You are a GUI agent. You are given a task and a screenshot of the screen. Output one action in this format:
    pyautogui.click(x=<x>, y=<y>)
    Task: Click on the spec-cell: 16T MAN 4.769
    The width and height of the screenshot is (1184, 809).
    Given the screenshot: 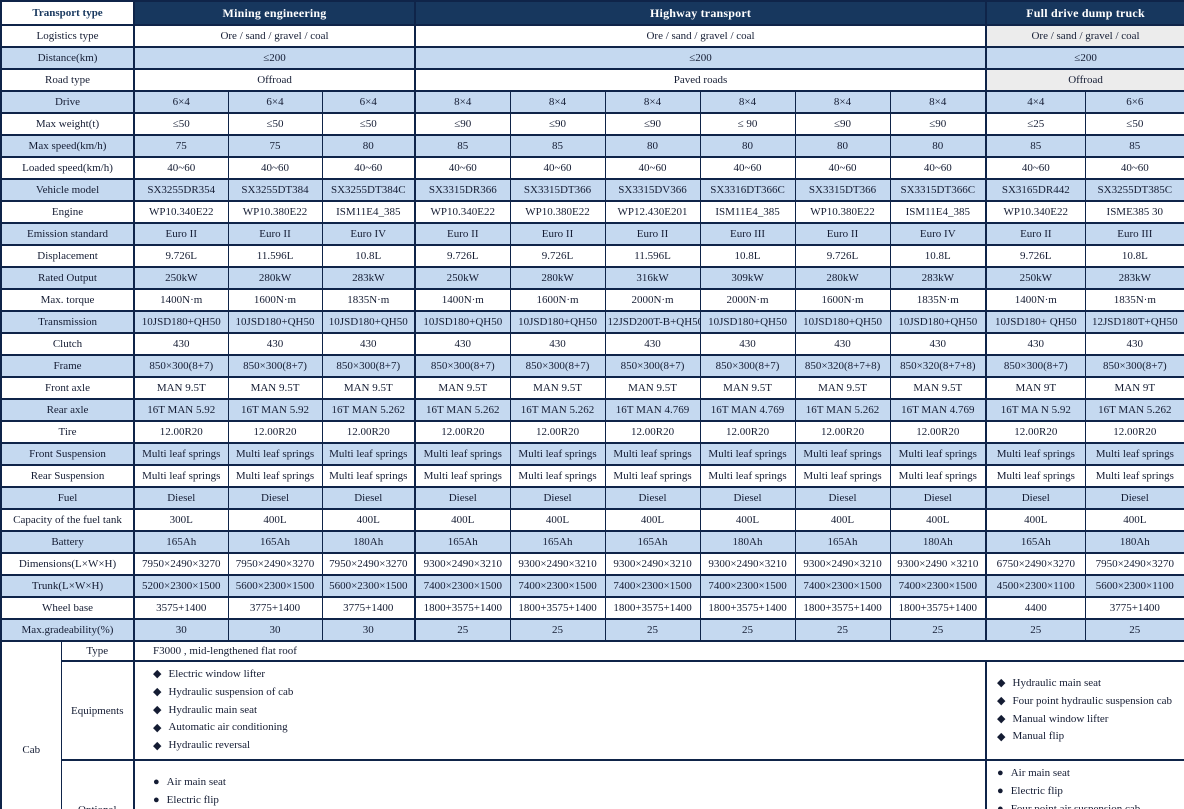 What is the action you would take?
    pyautogui.click(x=938, y=410)
    